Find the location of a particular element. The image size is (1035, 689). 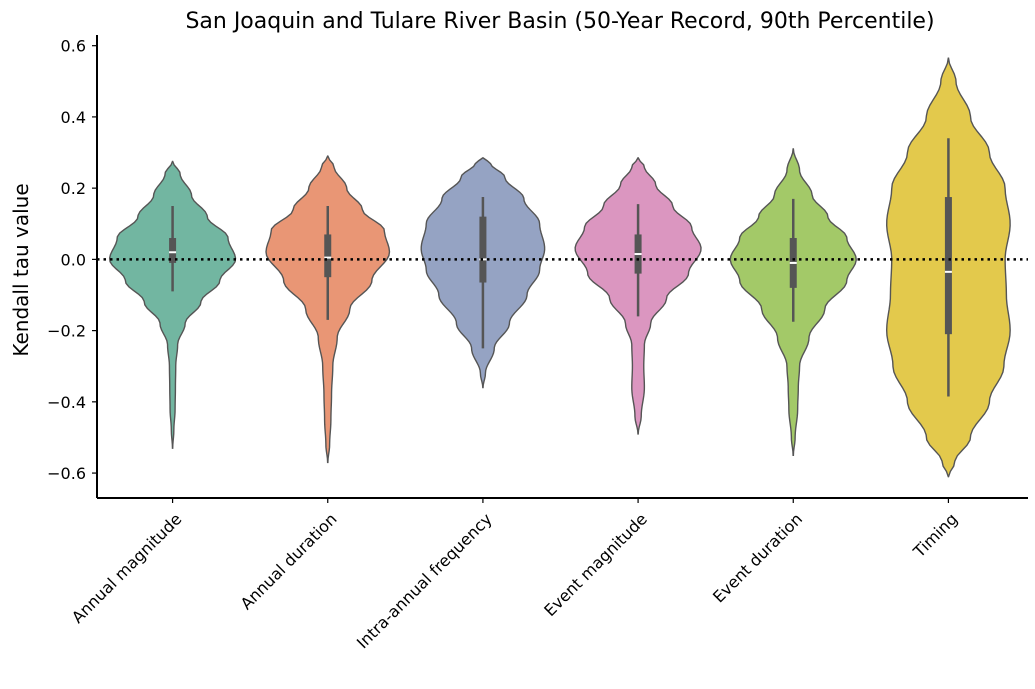

y-tick-label: 0.4 is located at coordinates (73, 117).